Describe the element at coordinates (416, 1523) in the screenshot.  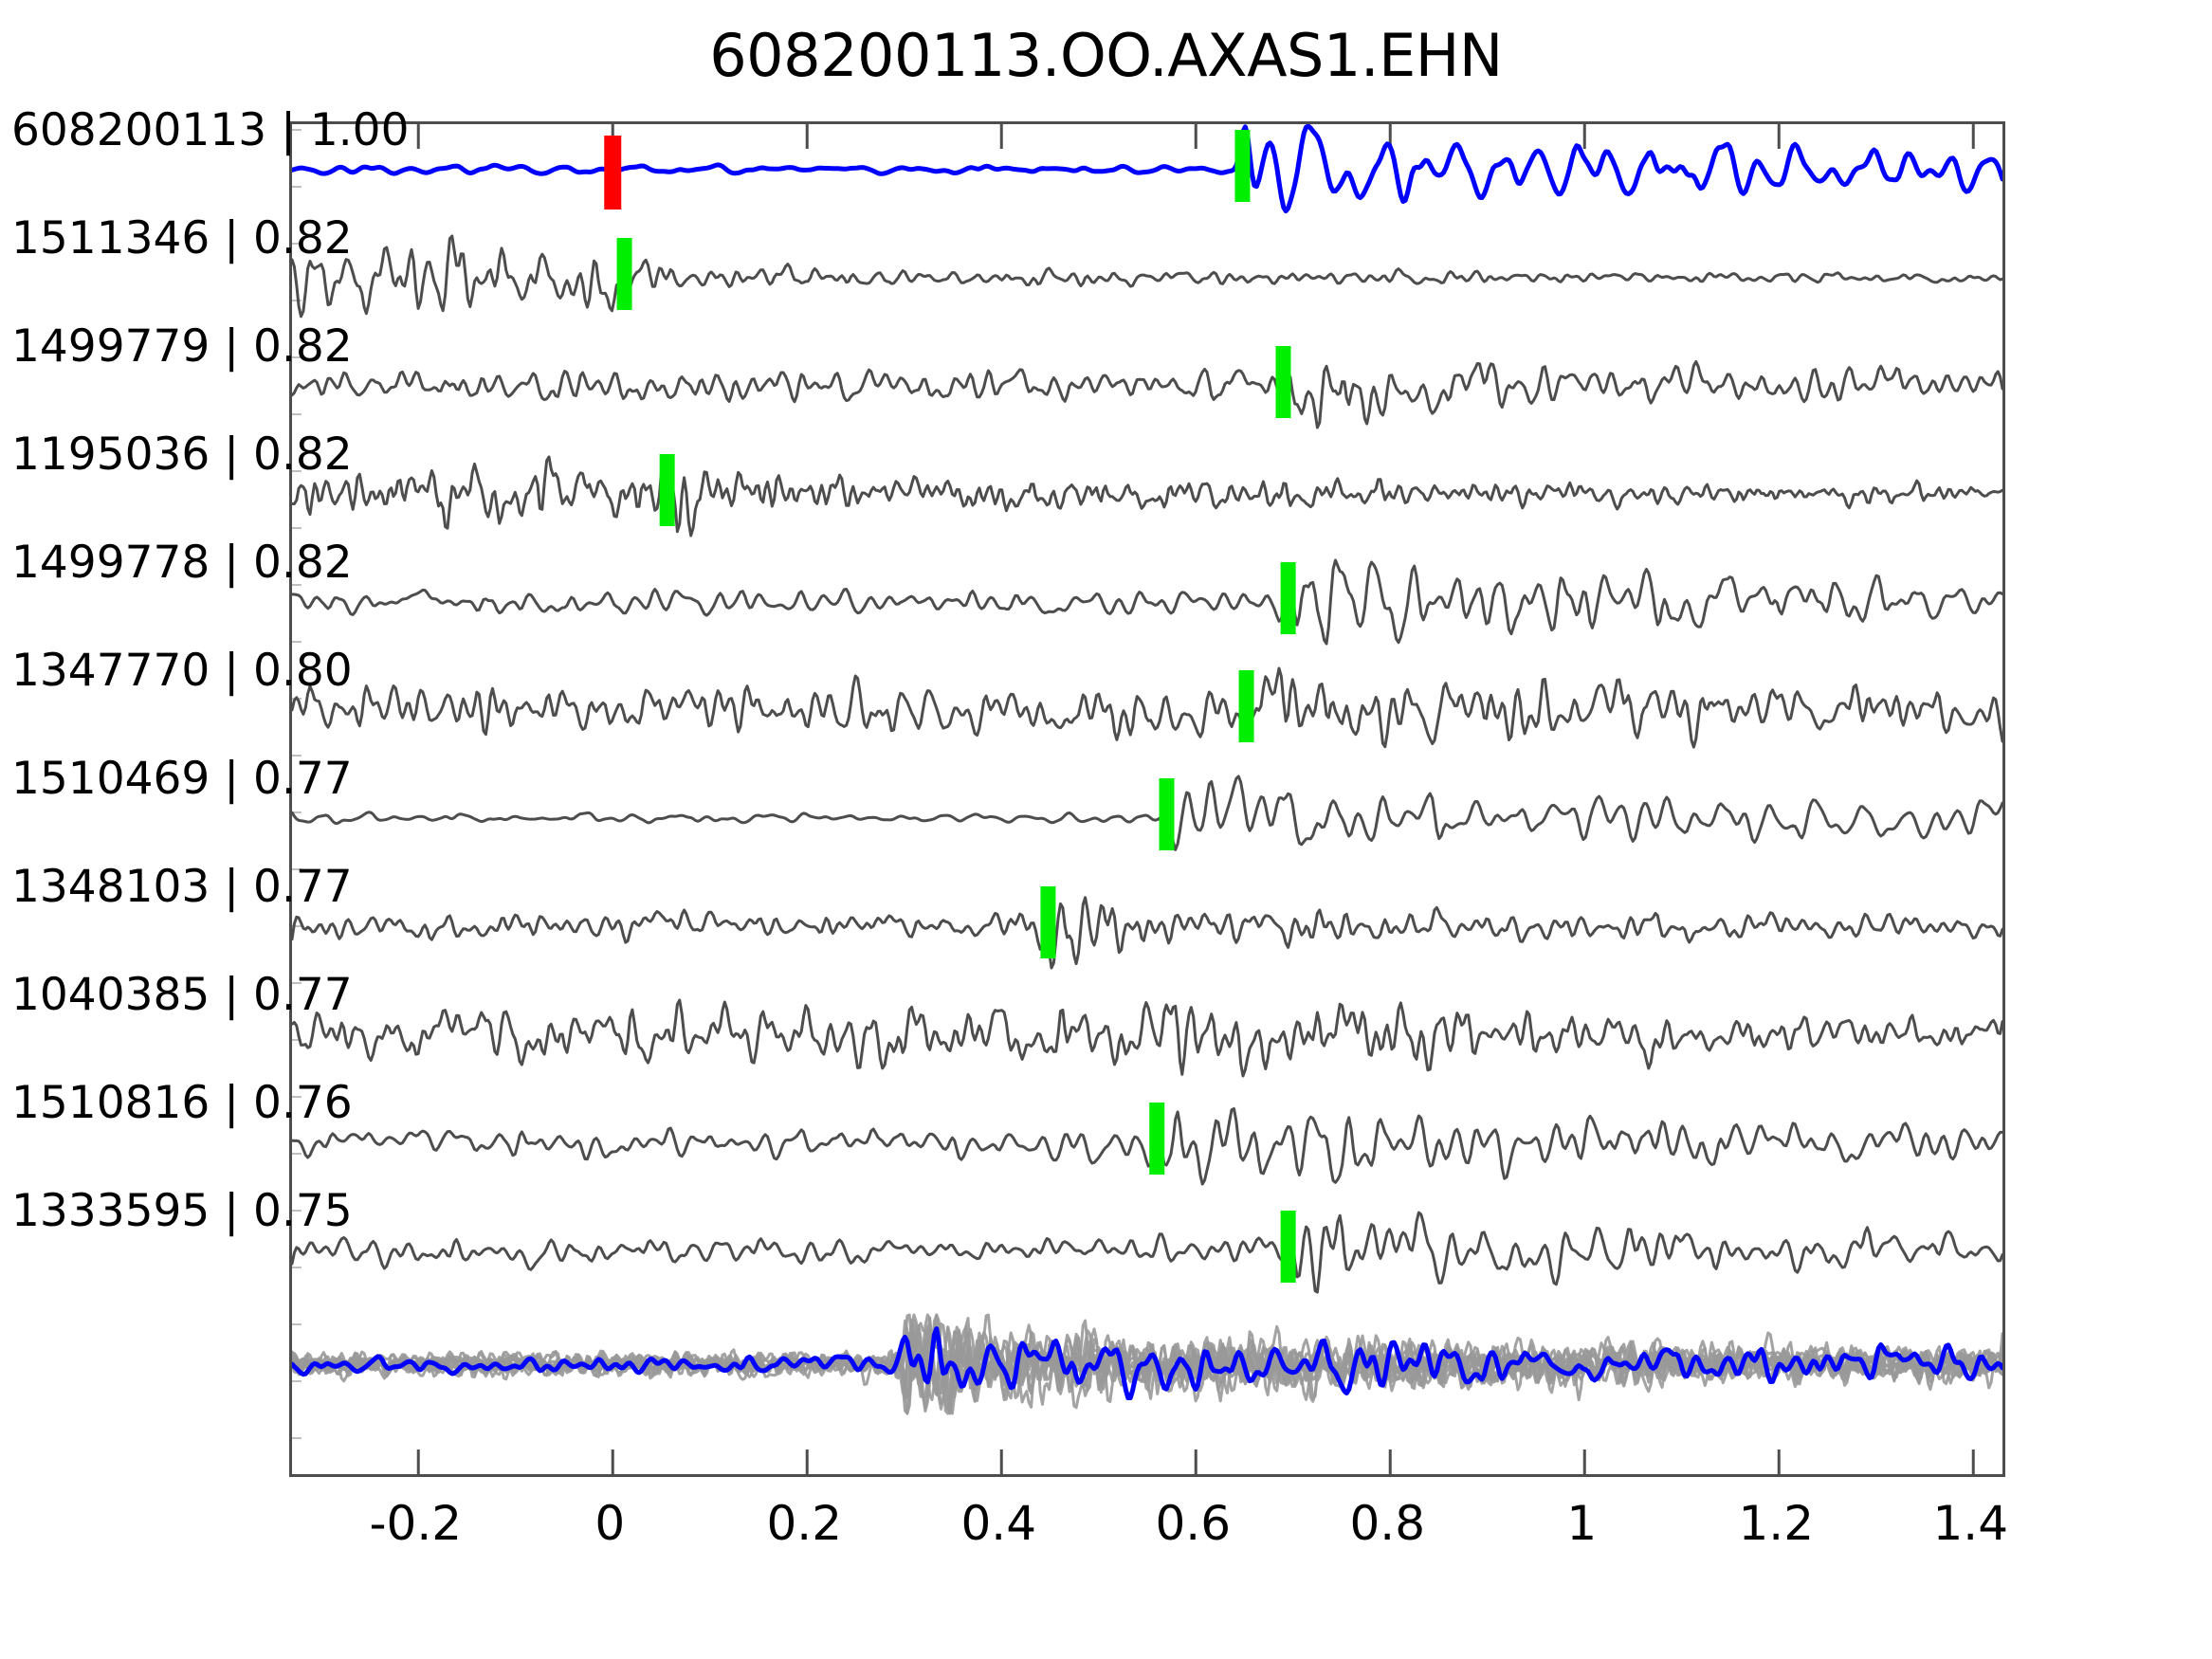
I see `x-tick-label: -0.2` at that location.